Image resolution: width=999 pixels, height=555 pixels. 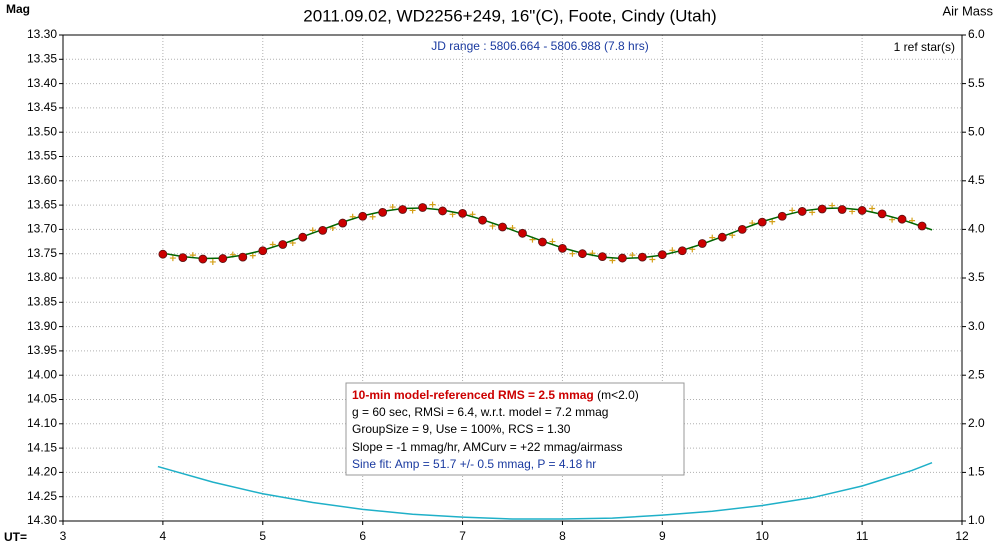 I want to click on y2-tick-label: 6.0, so click(x=976, y=34).